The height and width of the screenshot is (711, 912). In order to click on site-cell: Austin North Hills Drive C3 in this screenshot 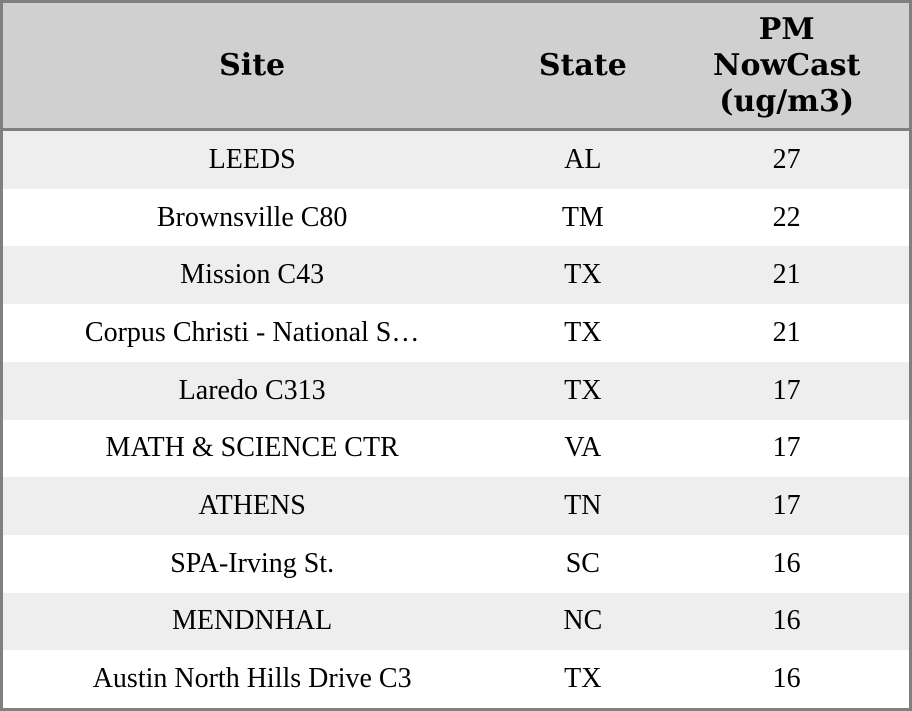, I will do `click(252, 679)`.